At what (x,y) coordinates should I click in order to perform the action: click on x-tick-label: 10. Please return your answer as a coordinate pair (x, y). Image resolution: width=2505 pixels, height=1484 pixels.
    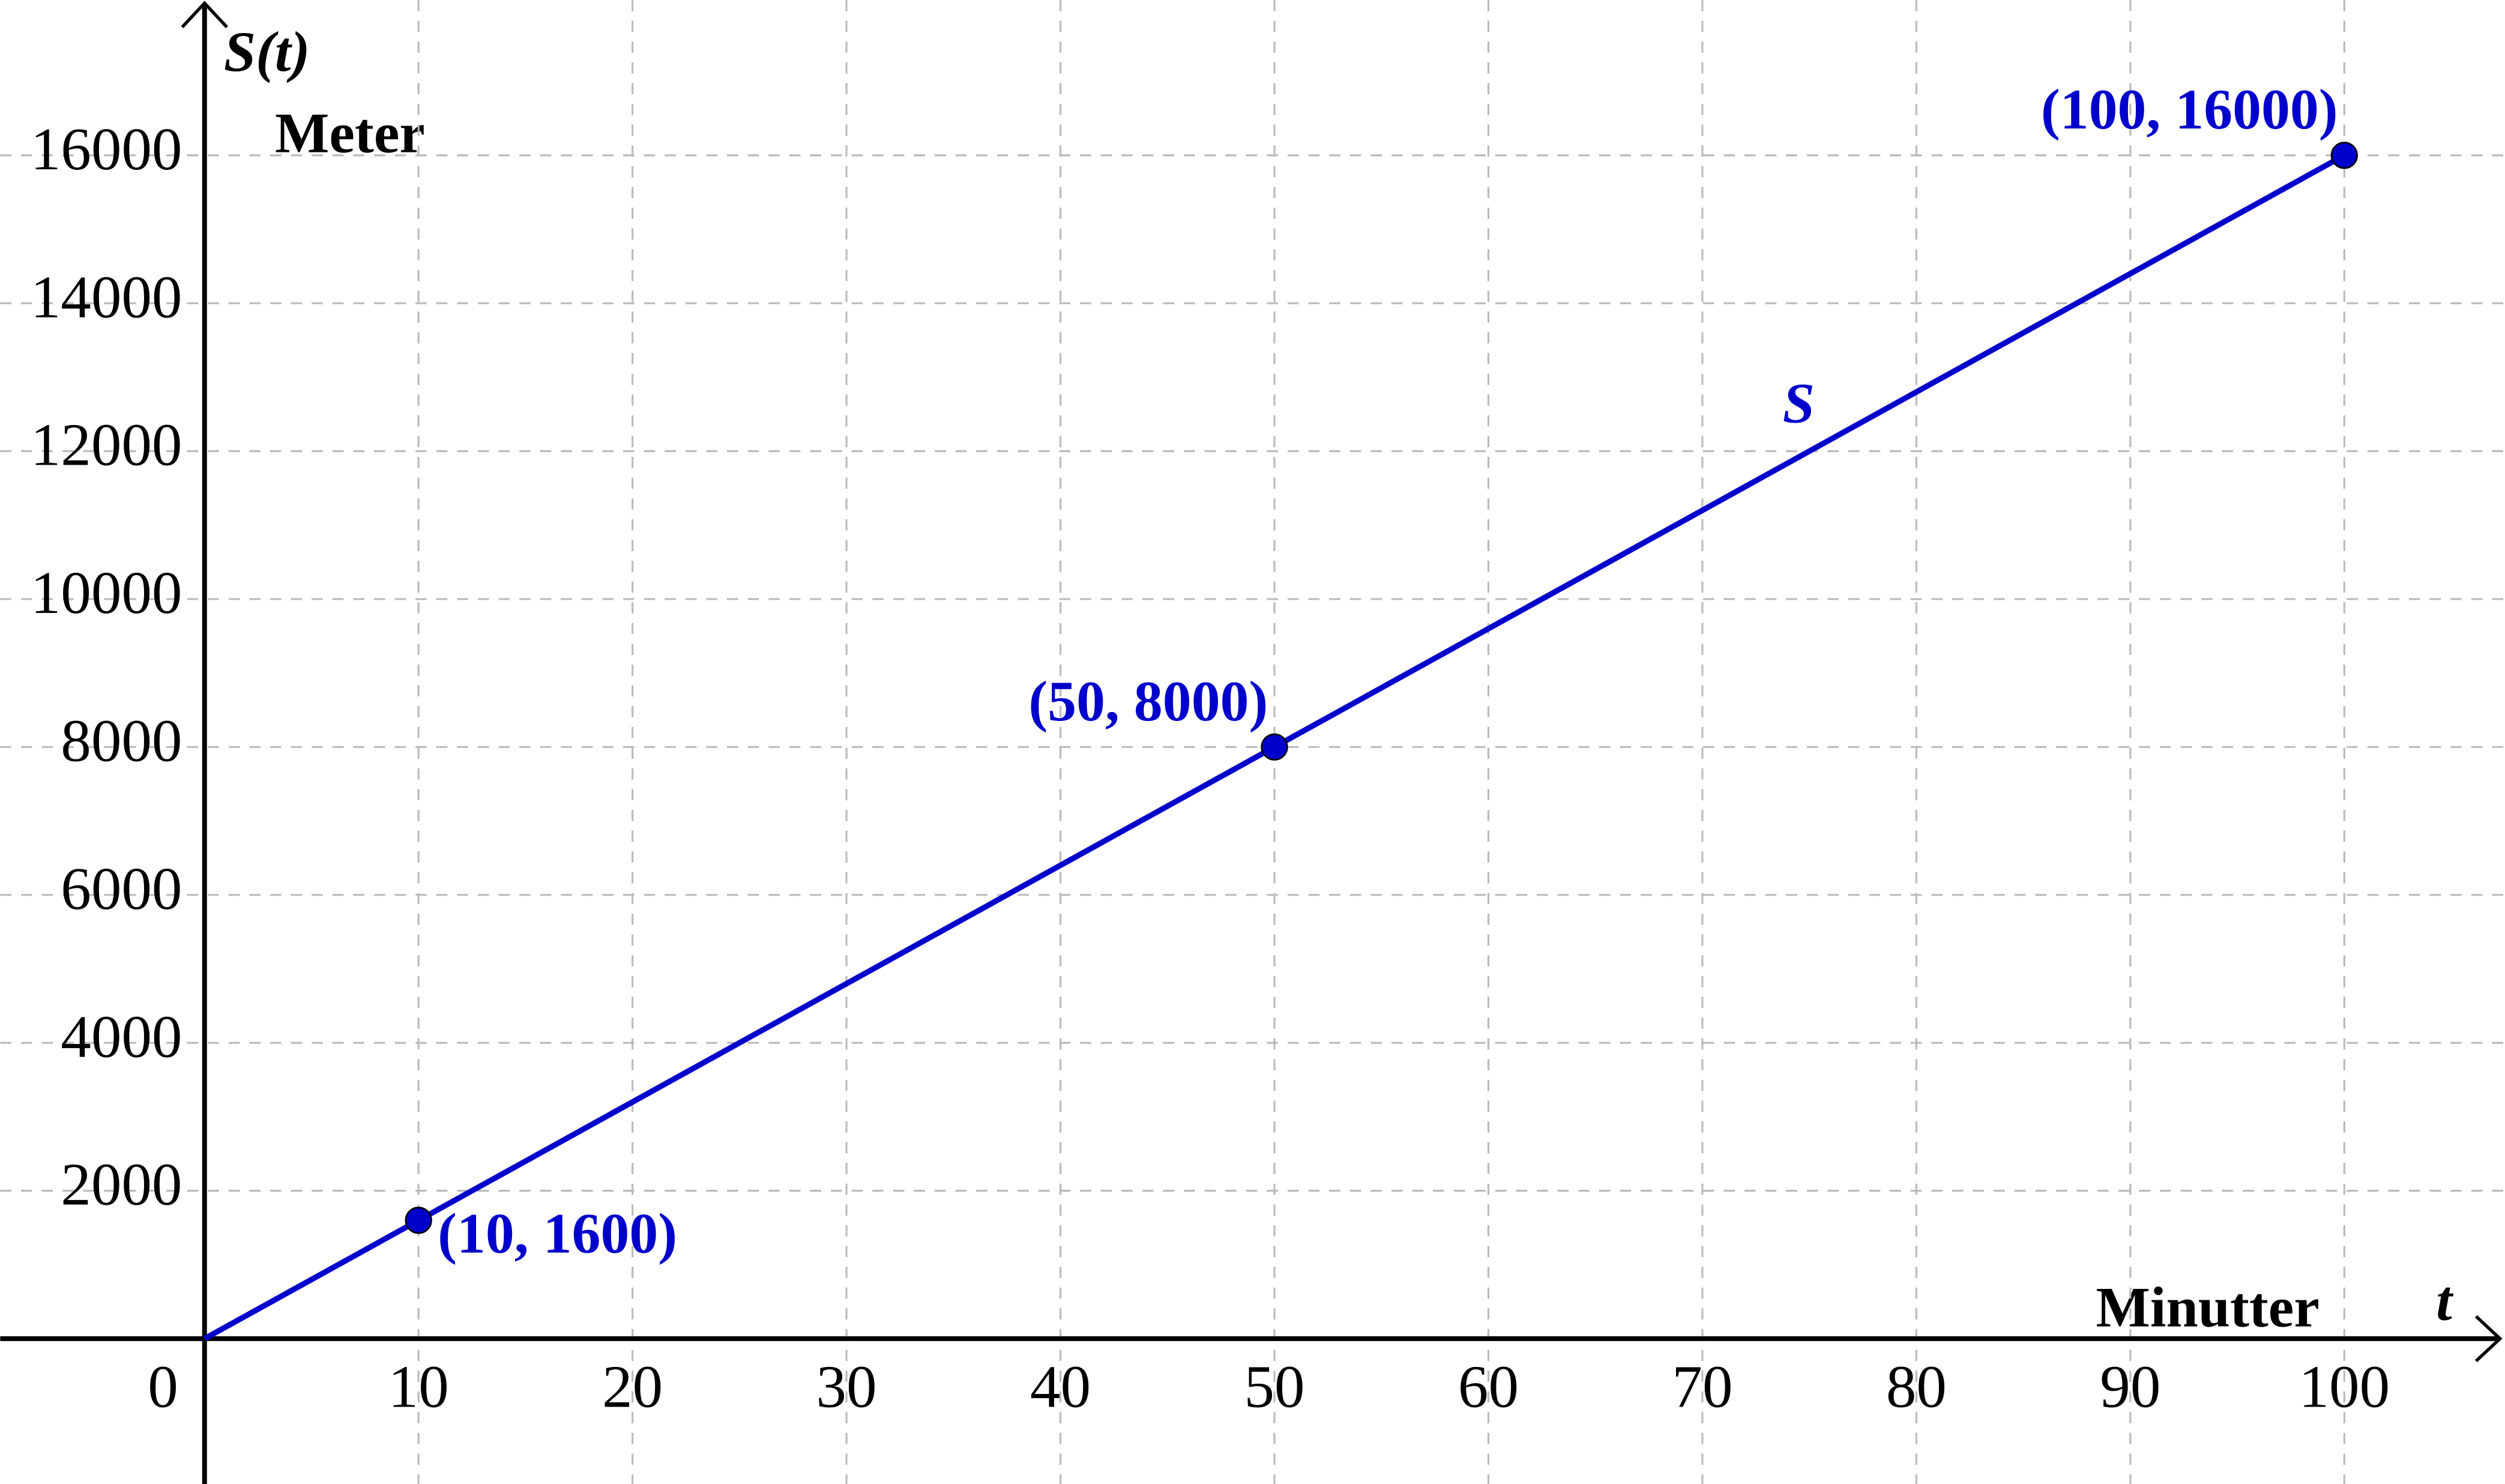
    Looking at the image, I should click on (418, 1386).